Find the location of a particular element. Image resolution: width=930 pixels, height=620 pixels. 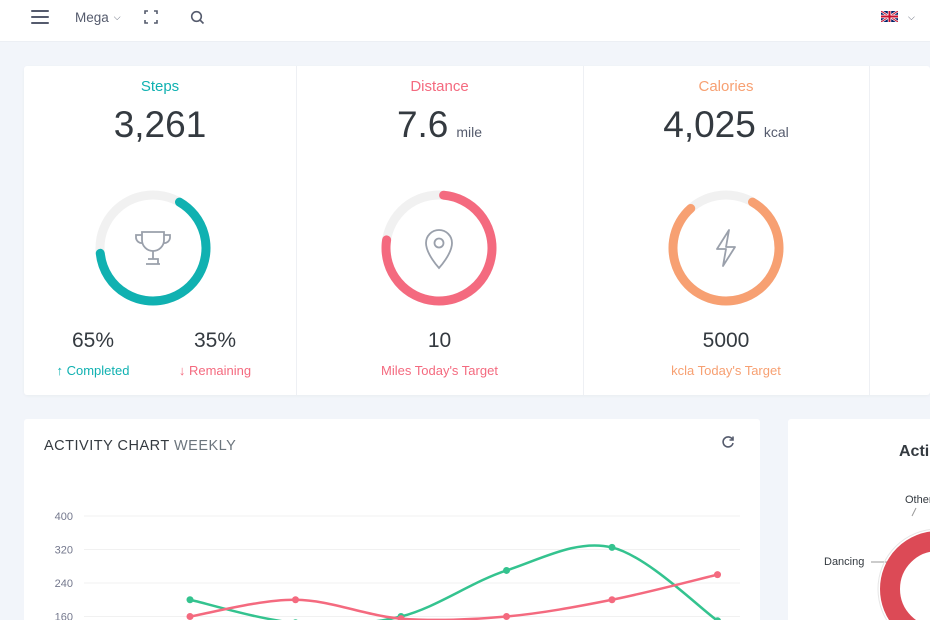

distance-target-label: Miles Today's Target is located at coordinates (439, 370).